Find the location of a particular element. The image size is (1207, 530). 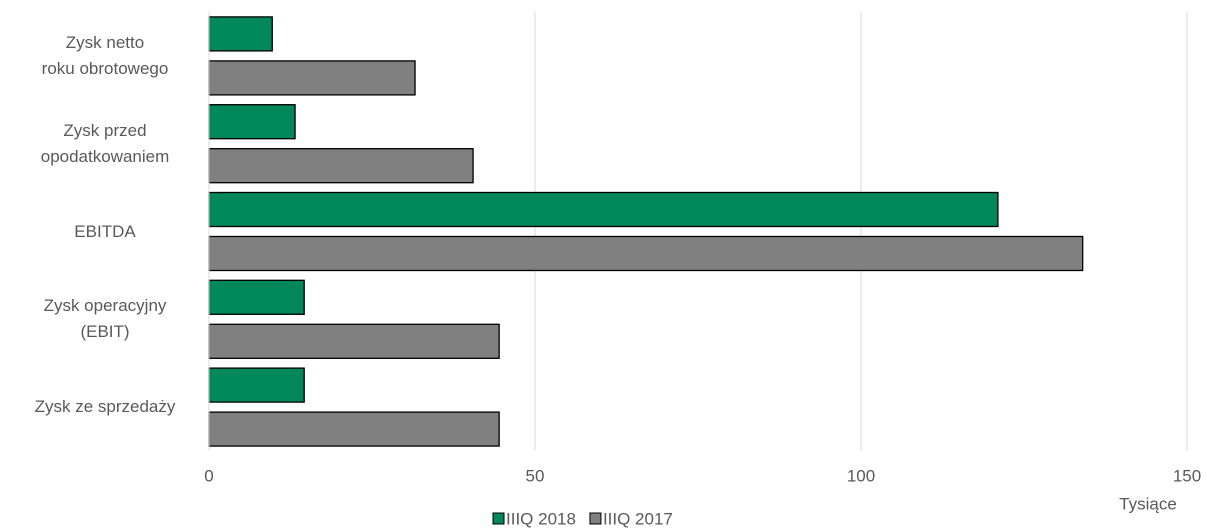

y-tick-label: Zysk ze sprzedaży is located at coordinates (105, 407).